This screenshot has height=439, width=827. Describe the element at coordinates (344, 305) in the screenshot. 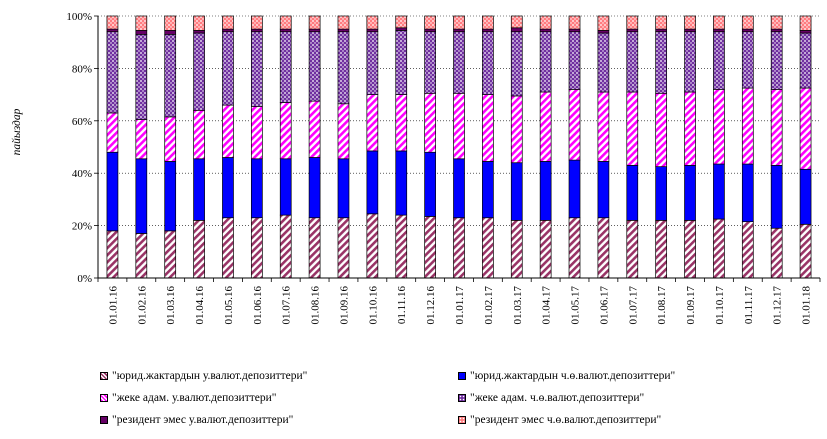

I see `x-tick-label: 01.09.16` at that location.